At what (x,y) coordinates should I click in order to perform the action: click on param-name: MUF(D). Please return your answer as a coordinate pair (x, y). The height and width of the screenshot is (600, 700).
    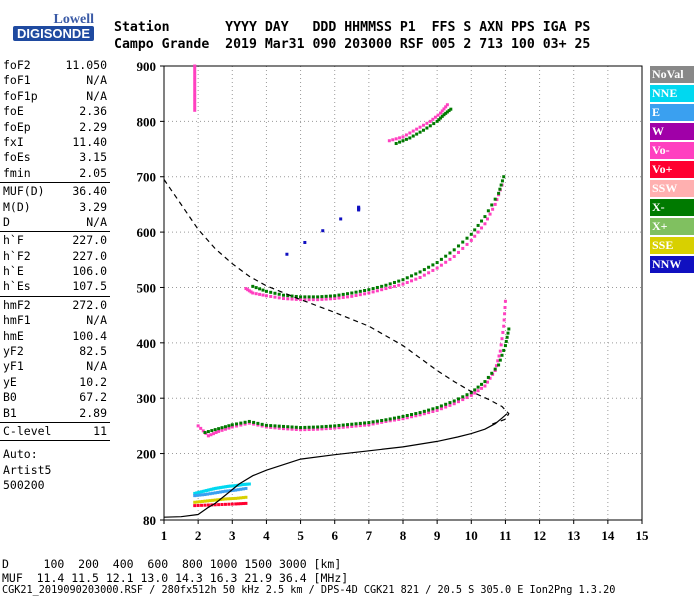
    Looking at the image, I should click on (24, 191).